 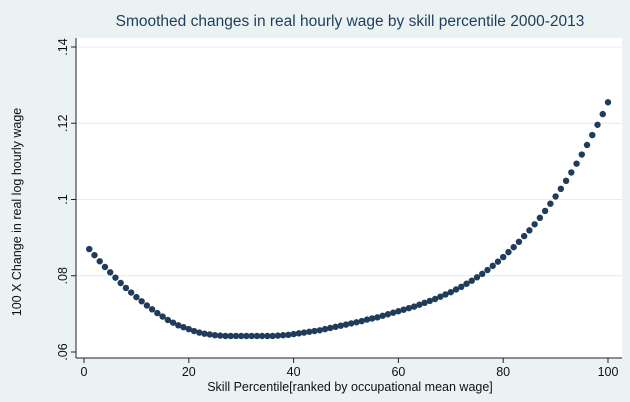 What do you see at coordinates (398, 372) in the screenshot?
I see `x-tick-label: 60` at bounding box center [398, 372].